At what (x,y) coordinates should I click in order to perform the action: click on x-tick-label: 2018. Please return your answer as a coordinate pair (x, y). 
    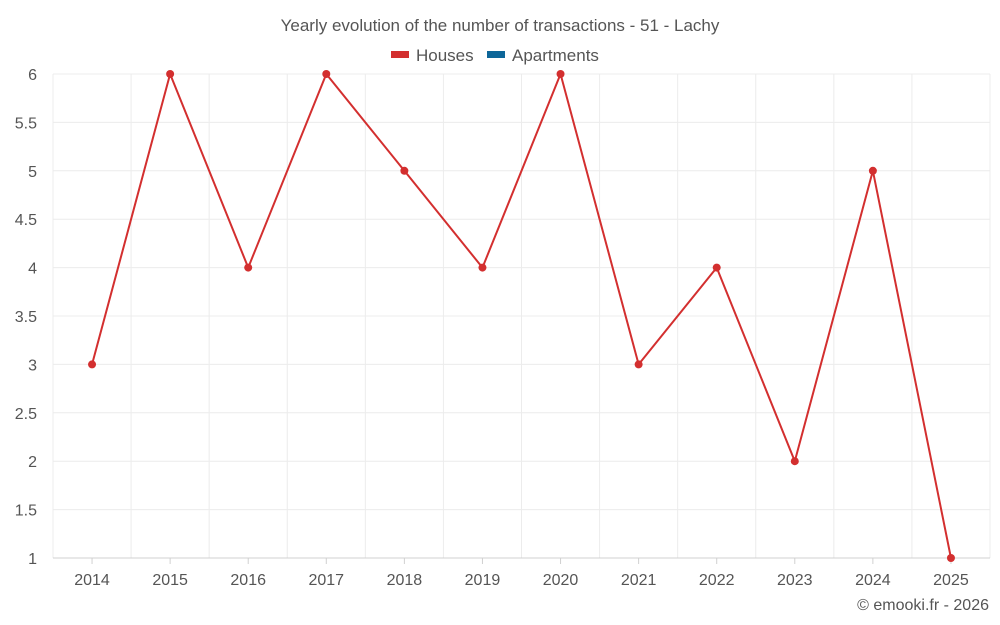
    Looking at the image, I should click on (405, 580).